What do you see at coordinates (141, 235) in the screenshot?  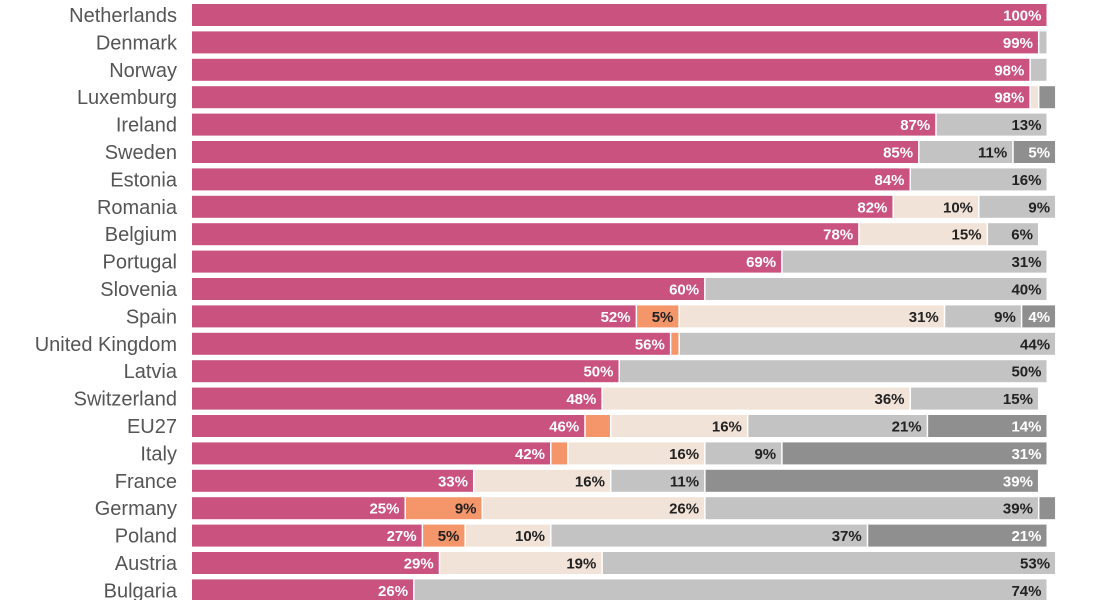 I see `category-label: Belgium` at bounding box center [141, 235].